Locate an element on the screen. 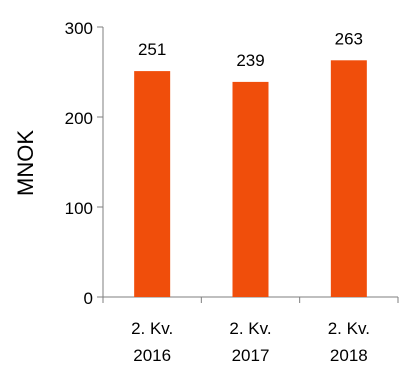 This screenshot has height=372, width=399. y-tick-label: 300 is located at coordinates (79, 28).